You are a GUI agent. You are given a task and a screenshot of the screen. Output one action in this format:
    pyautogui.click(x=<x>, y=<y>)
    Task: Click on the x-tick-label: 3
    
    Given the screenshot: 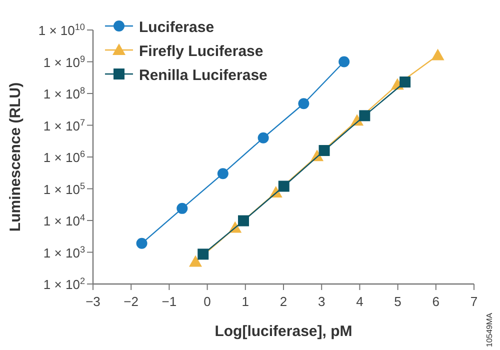 What is the action you would take?
    pyautogui.click(x=322, y=301)
    